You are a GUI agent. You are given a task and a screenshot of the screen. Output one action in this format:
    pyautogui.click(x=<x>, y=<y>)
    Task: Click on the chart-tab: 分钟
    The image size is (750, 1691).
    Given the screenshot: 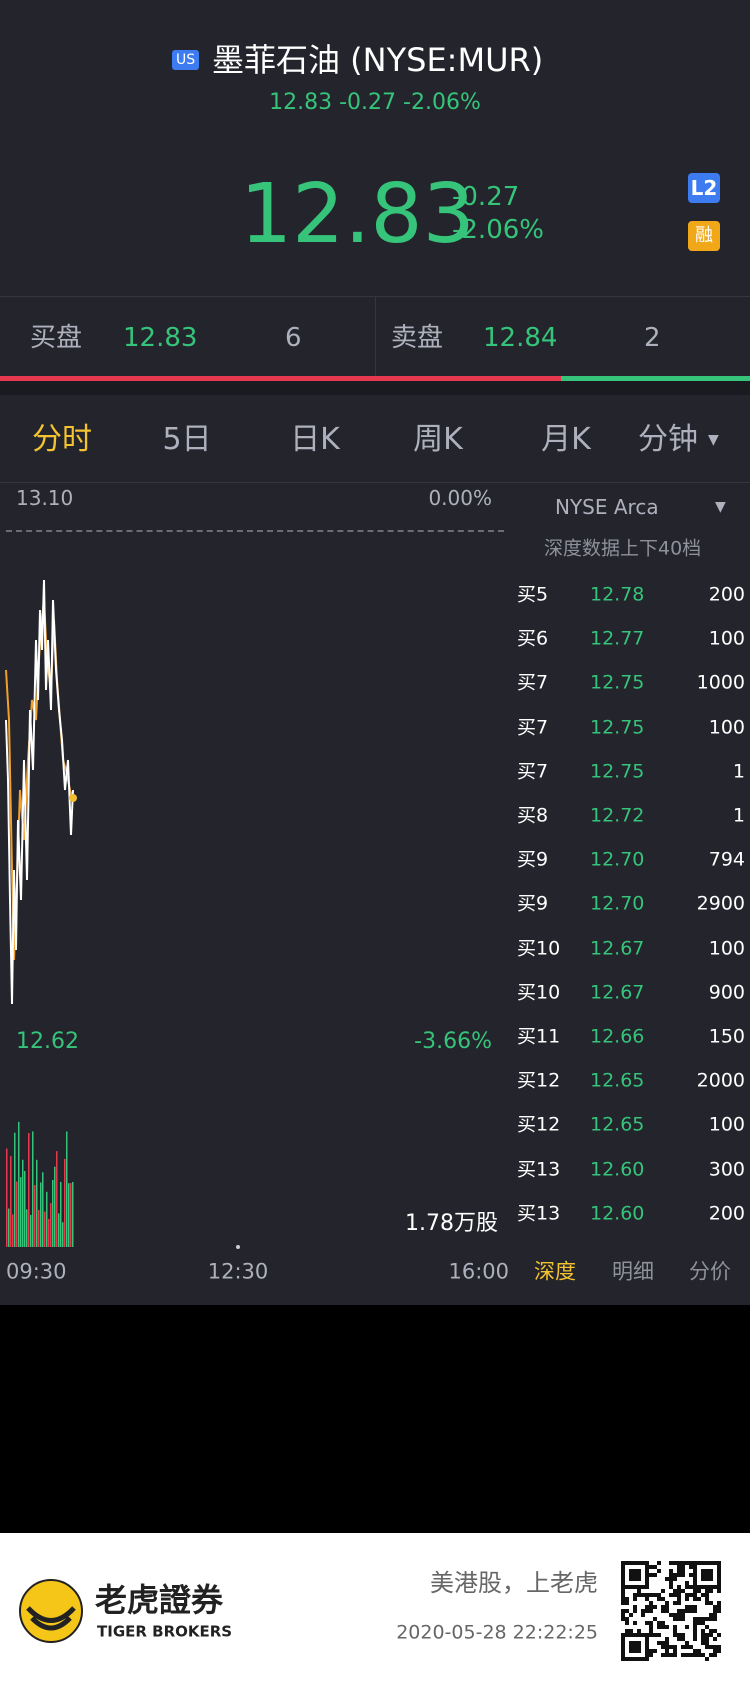 What is the action you would take?
    pyautogui.click(x=668, y=439)
    